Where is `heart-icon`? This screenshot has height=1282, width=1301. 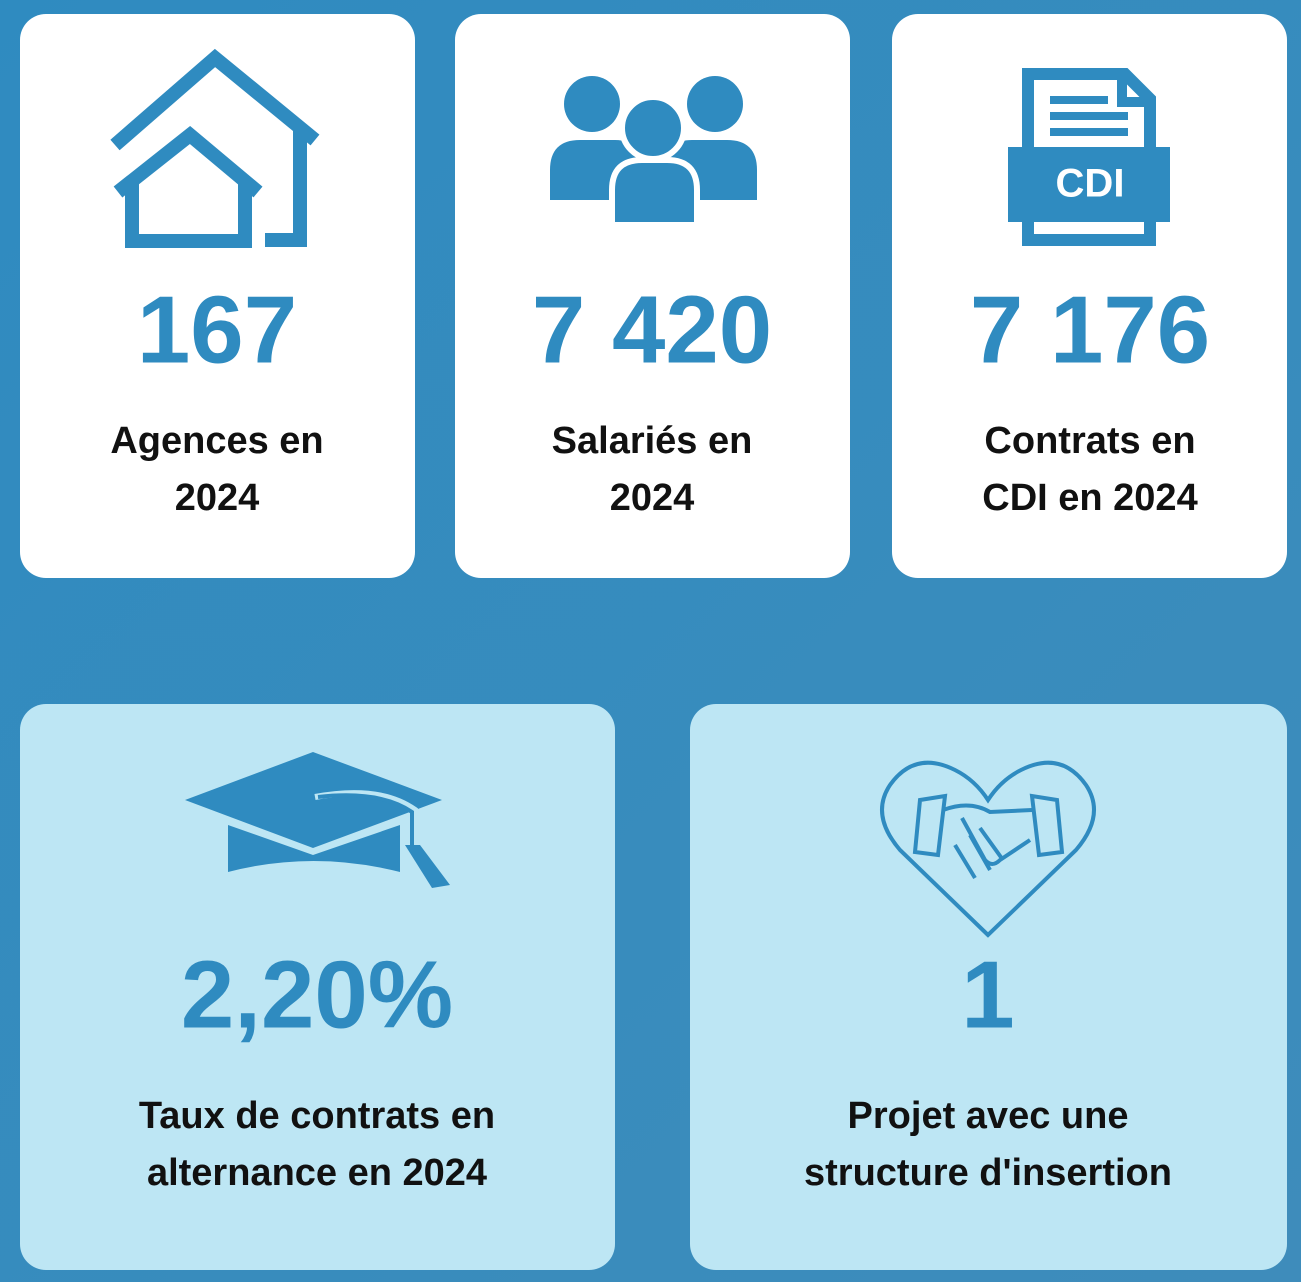
heart-icon is located at coordinates (988, 849).